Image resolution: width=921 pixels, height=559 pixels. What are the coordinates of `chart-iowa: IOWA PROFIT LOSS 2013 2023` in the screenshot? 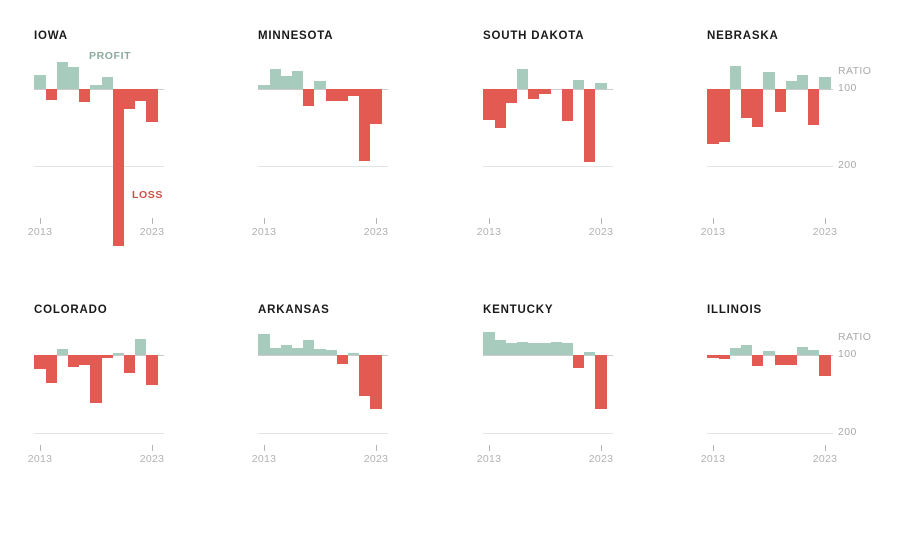 It's located at (118, 157).